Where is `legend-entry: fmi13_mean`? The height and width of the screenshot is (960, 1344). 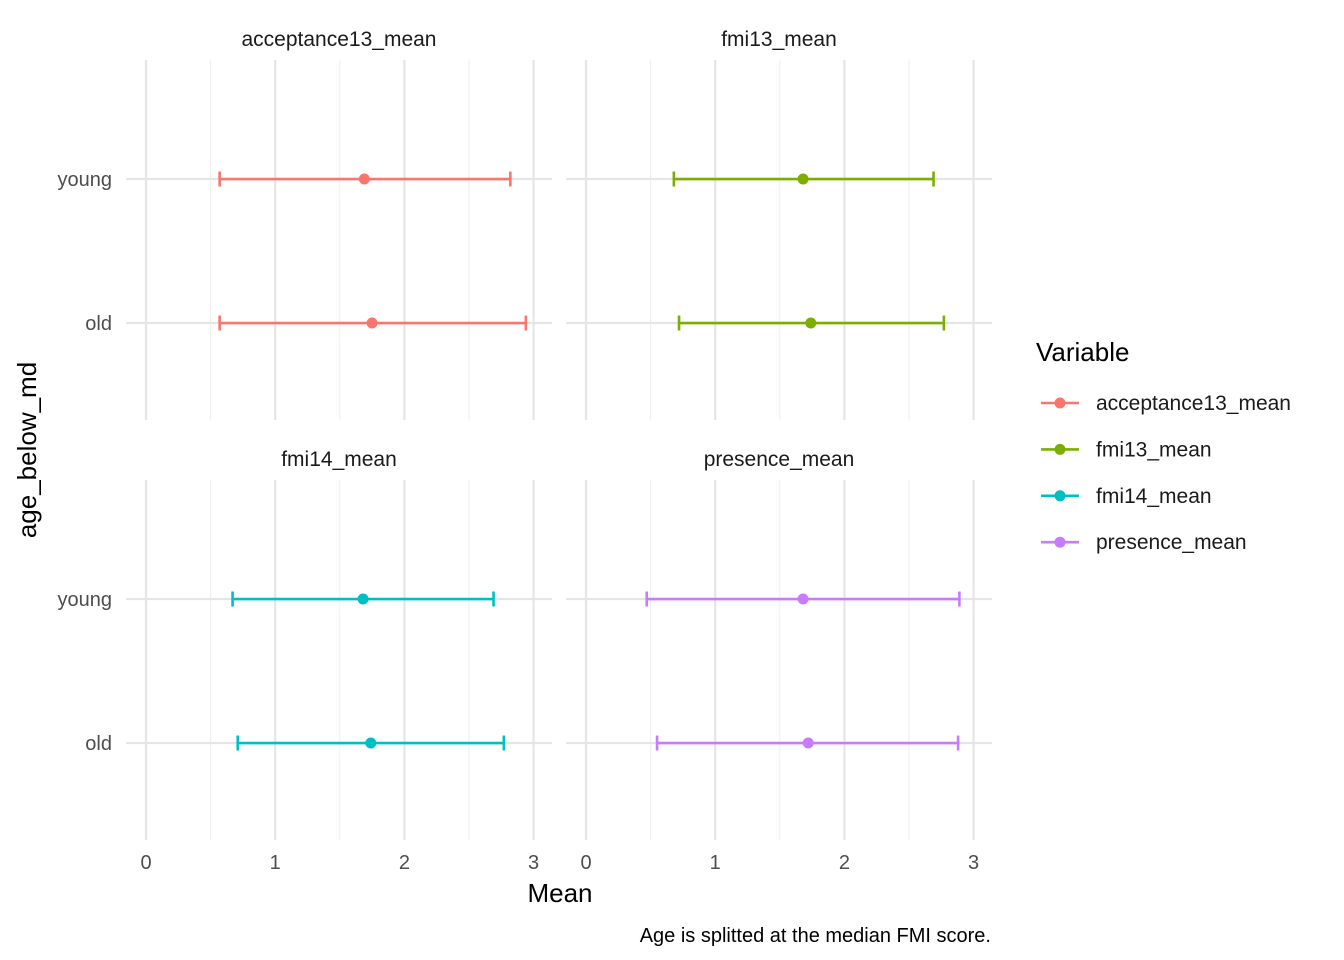
legend-entry: fmi13_mean is located at coordinates (1126, 449).